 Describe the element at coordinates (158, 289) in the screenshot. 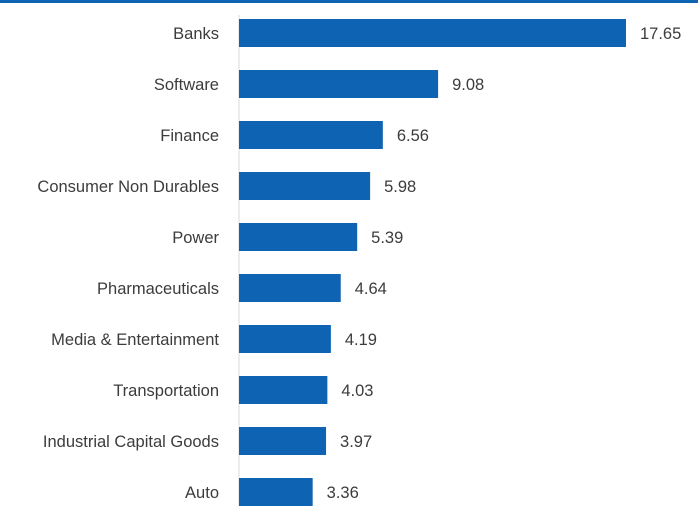

I see `category-label: Pharmaceuticals` at that location.